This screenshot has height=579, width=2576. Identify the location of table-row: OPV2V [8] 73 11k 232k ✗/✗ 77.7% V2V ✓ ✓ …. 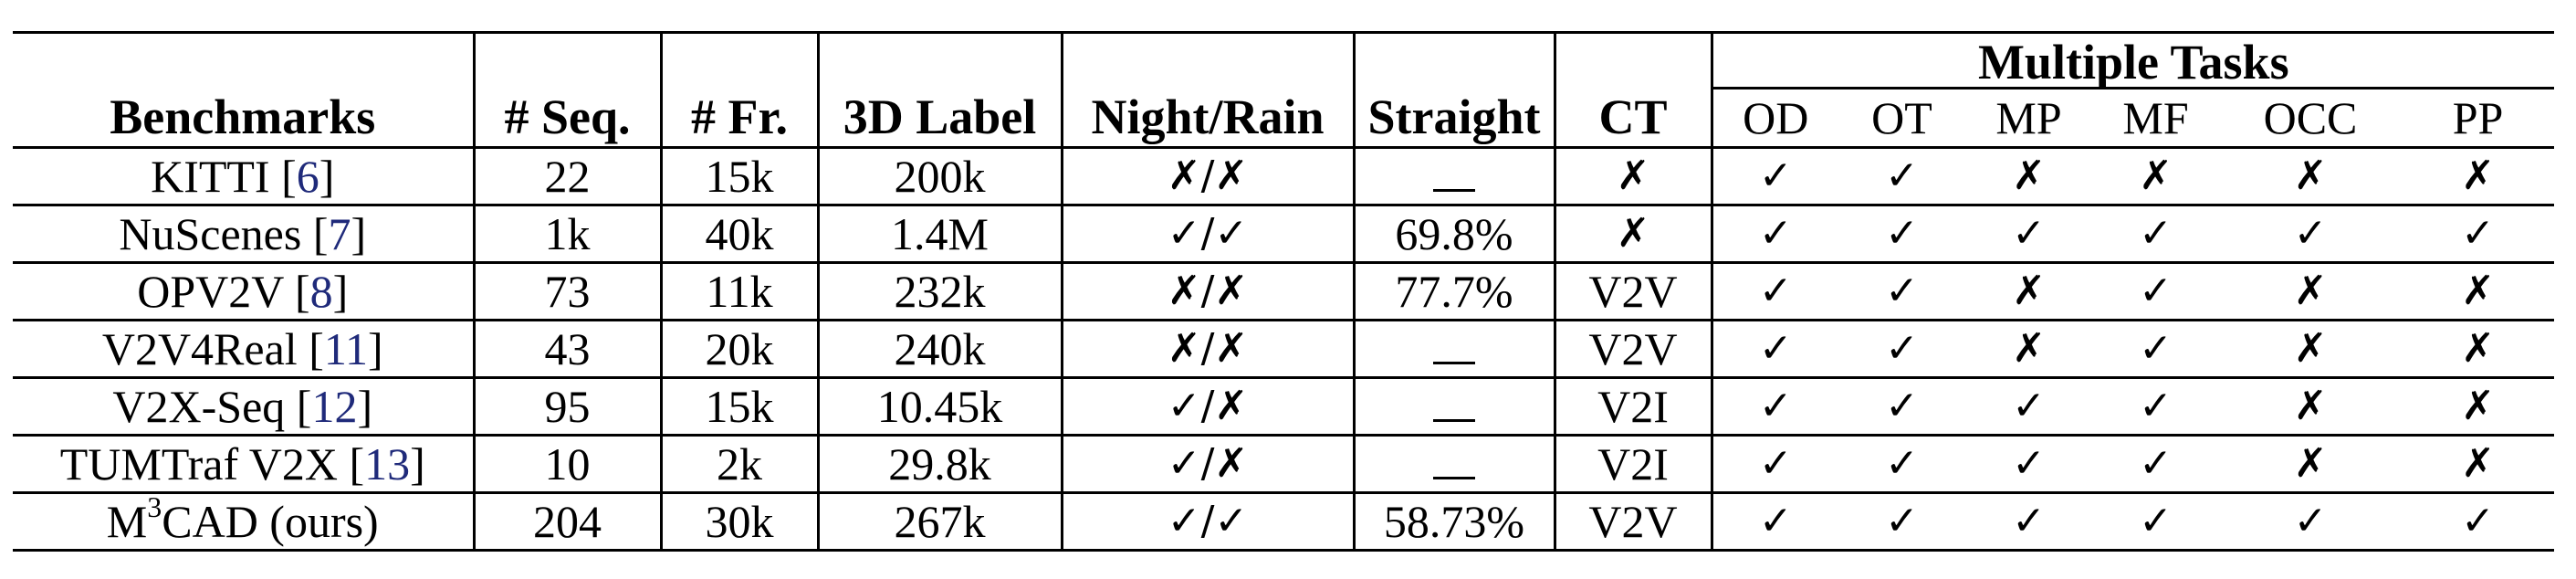
(1284, 291).